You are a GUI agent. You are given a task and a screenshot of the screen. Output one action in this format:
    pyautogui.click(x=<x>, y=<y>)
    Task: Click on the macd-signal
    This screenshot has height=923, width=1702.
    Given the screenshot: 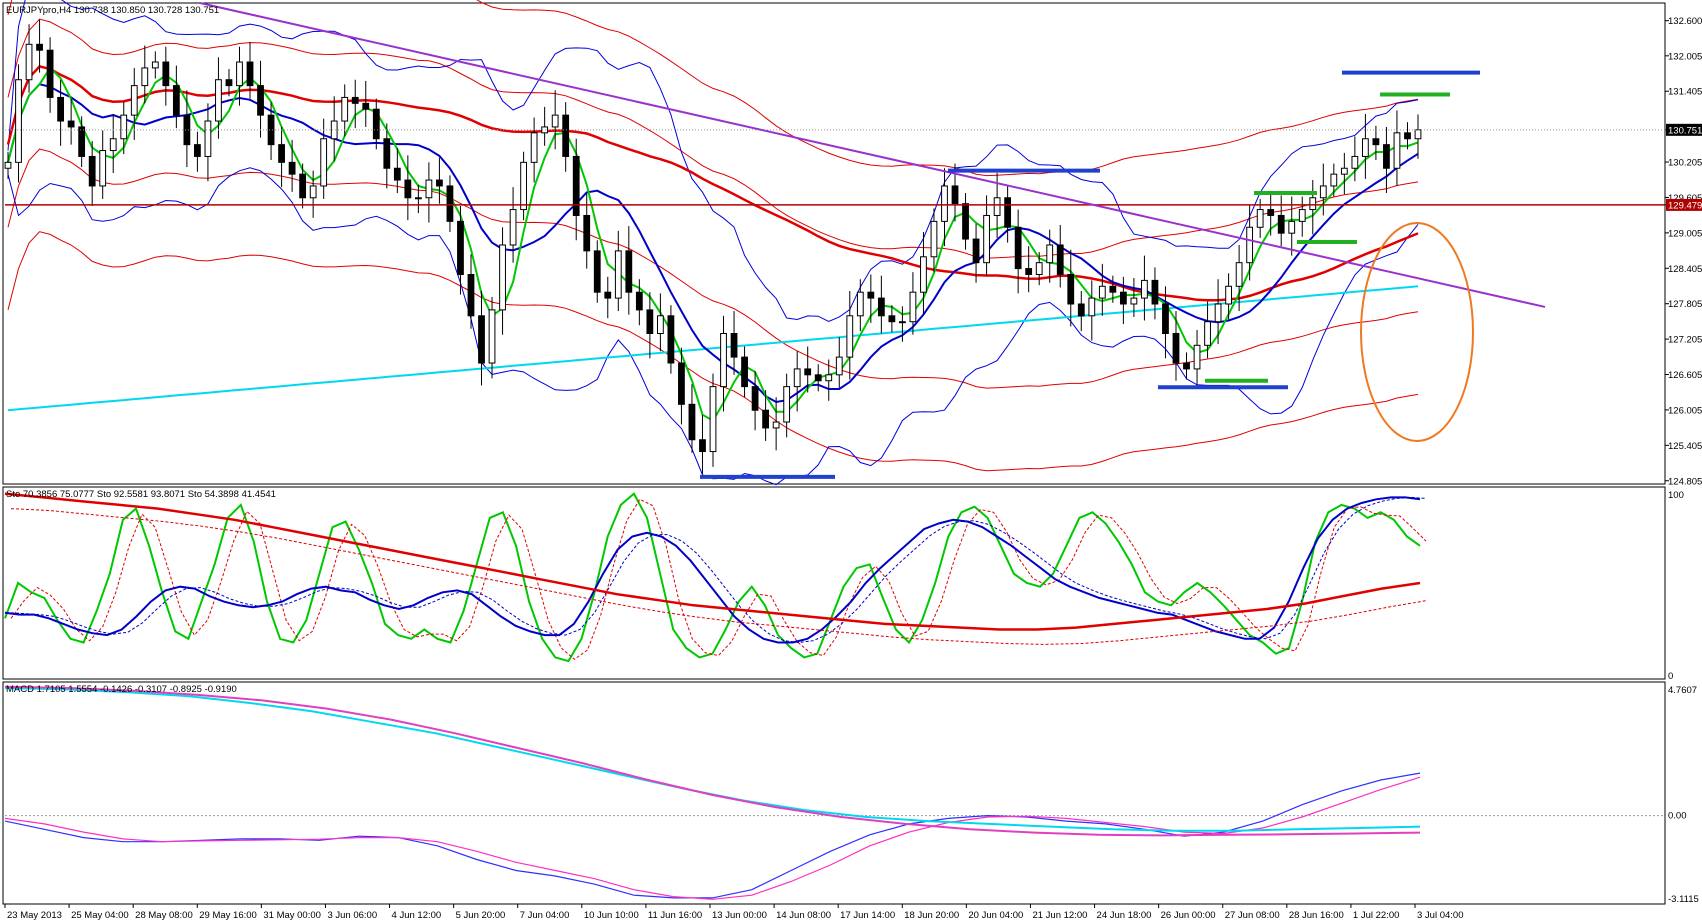 What is the action you would take?
    pyautogui.click(x=712, y=838)
    